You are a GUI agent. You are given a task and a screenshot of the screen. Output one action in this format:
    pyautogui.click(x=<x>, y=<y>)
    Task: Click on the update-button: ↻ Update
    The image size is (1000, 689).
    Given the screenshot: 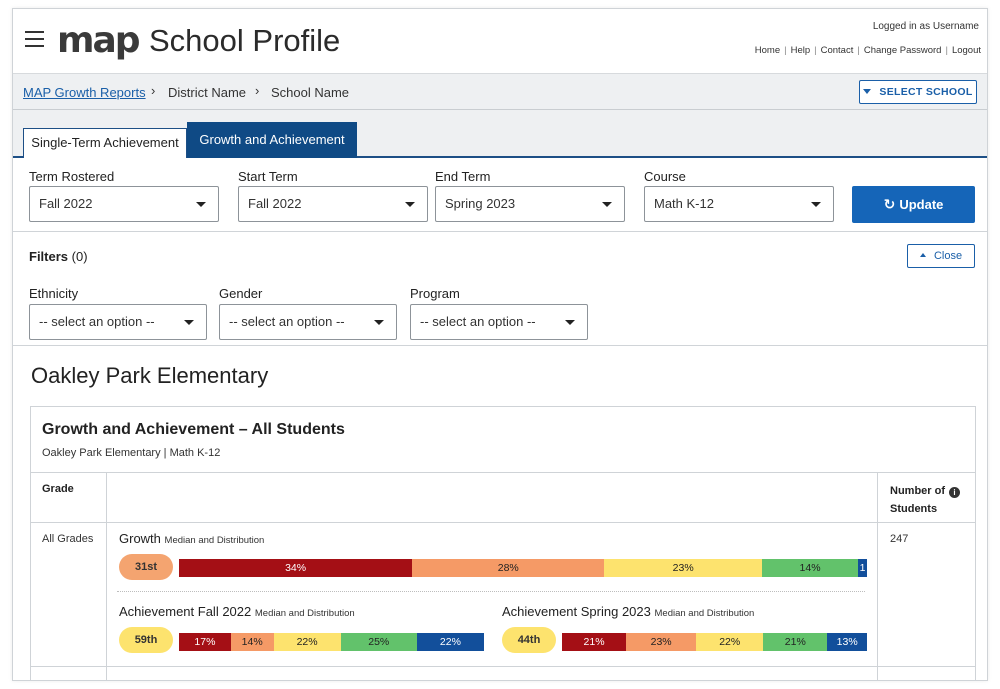 What is the action you would take?
    pyautogui.click(x=913, y=204)
    